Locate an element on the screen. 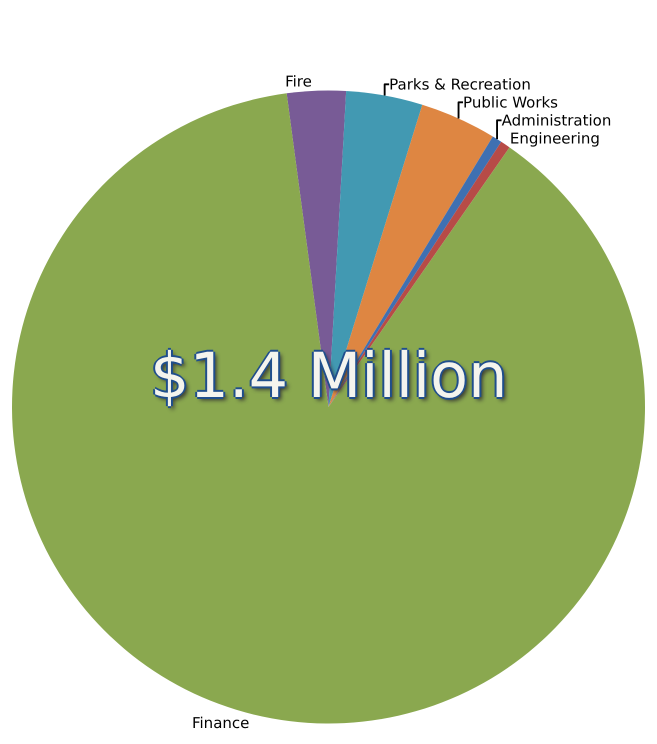  slice-label: Administration is located at coordinates (557, 120).